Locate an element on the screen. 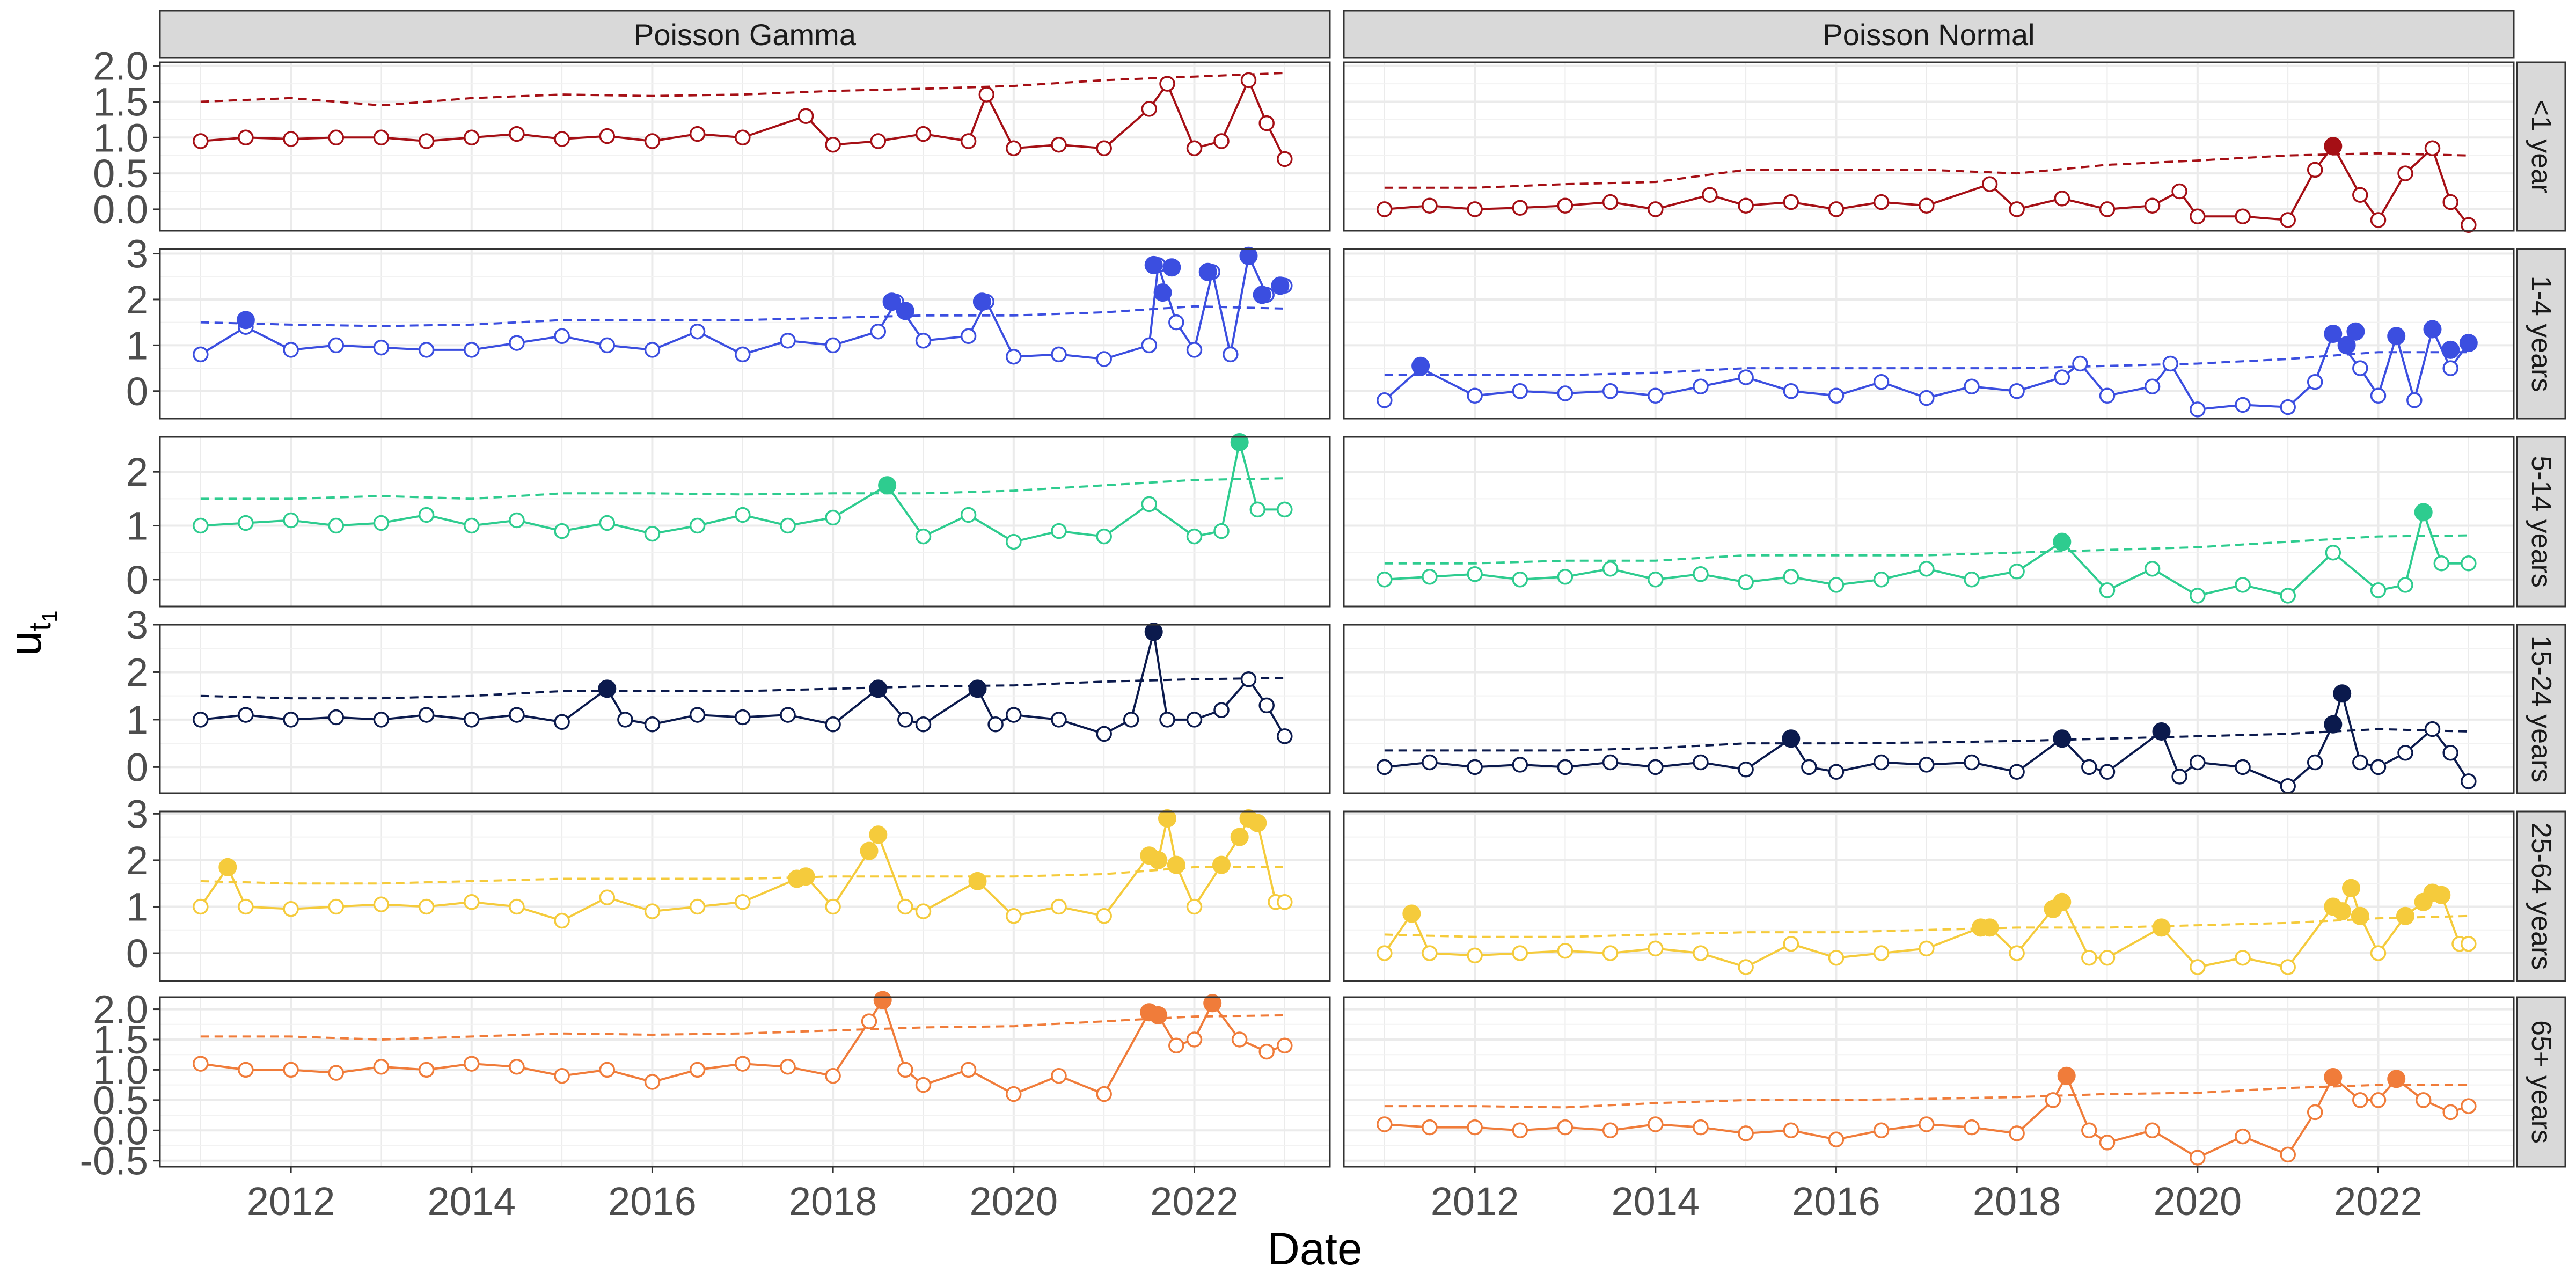 The image size is (2576, 1288). x-tick-label: 2018 is located at coordinates (833, 1201).